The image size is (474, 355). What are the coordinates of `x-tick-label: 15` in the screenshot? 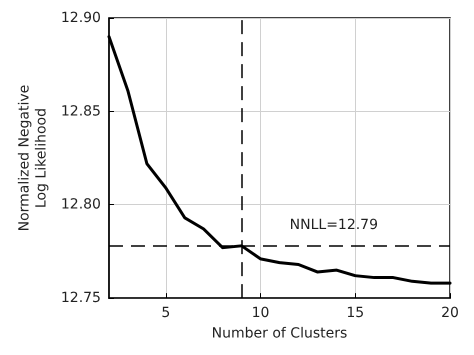 It's located at (355, 313).